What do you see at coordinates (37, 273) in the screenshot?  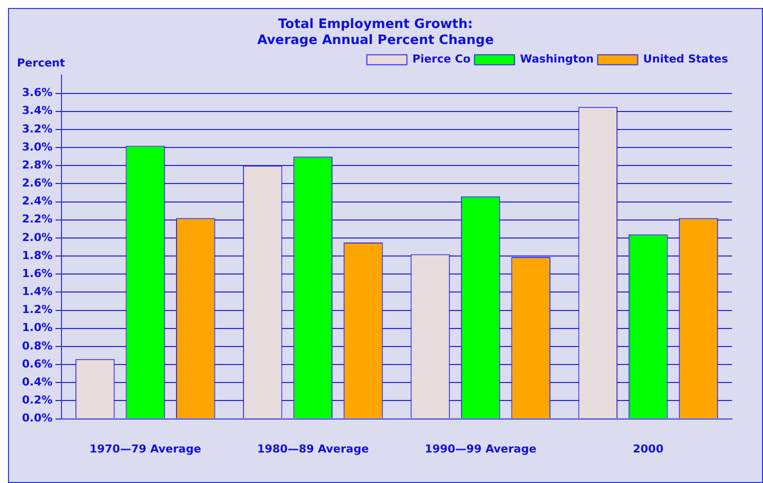 I see `y-tick-label: 1.6%` at bounding box center [37, 273].